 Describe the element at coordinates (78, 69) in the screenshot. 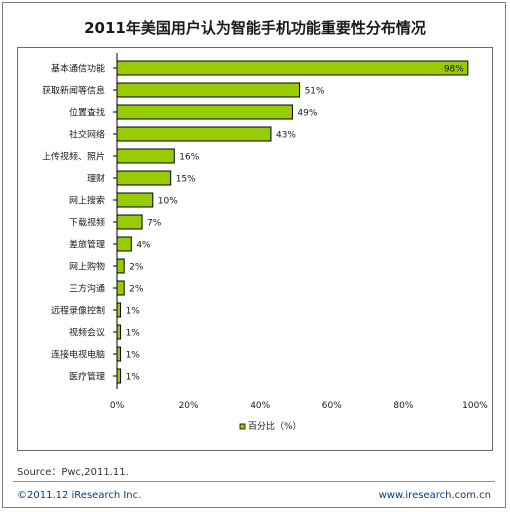

I see `category-label: 基本通信功能` at that location.